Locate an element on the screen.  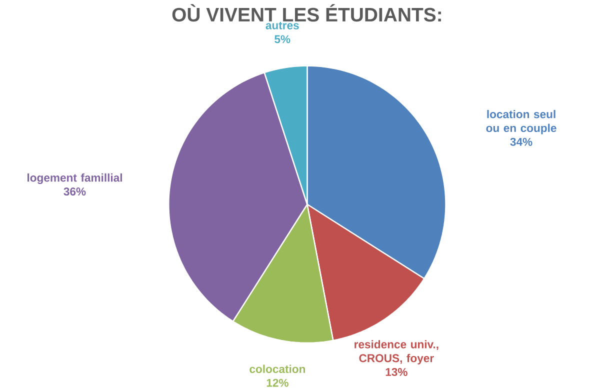
slice-label: autres is located at coordinates (282, 26).